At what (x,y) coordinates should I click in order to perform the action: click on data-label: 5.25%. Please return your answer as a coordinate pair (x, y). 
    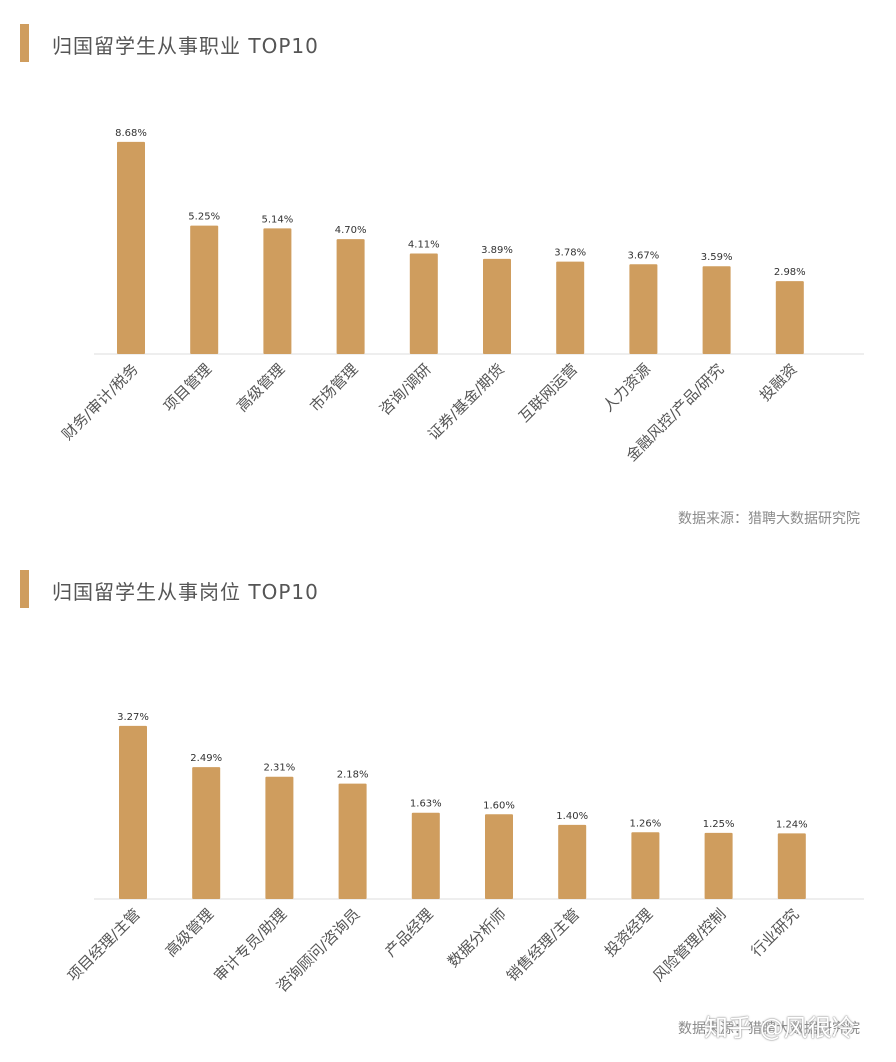
    Looking at the image, I should click on (204, 217).